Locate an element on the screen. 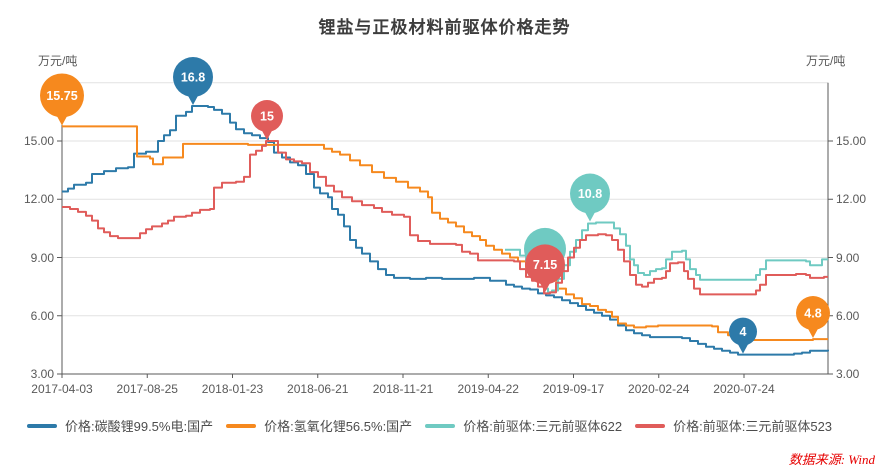  x-tick-label: 2017-04-03 is located at coordinates (62, 389).